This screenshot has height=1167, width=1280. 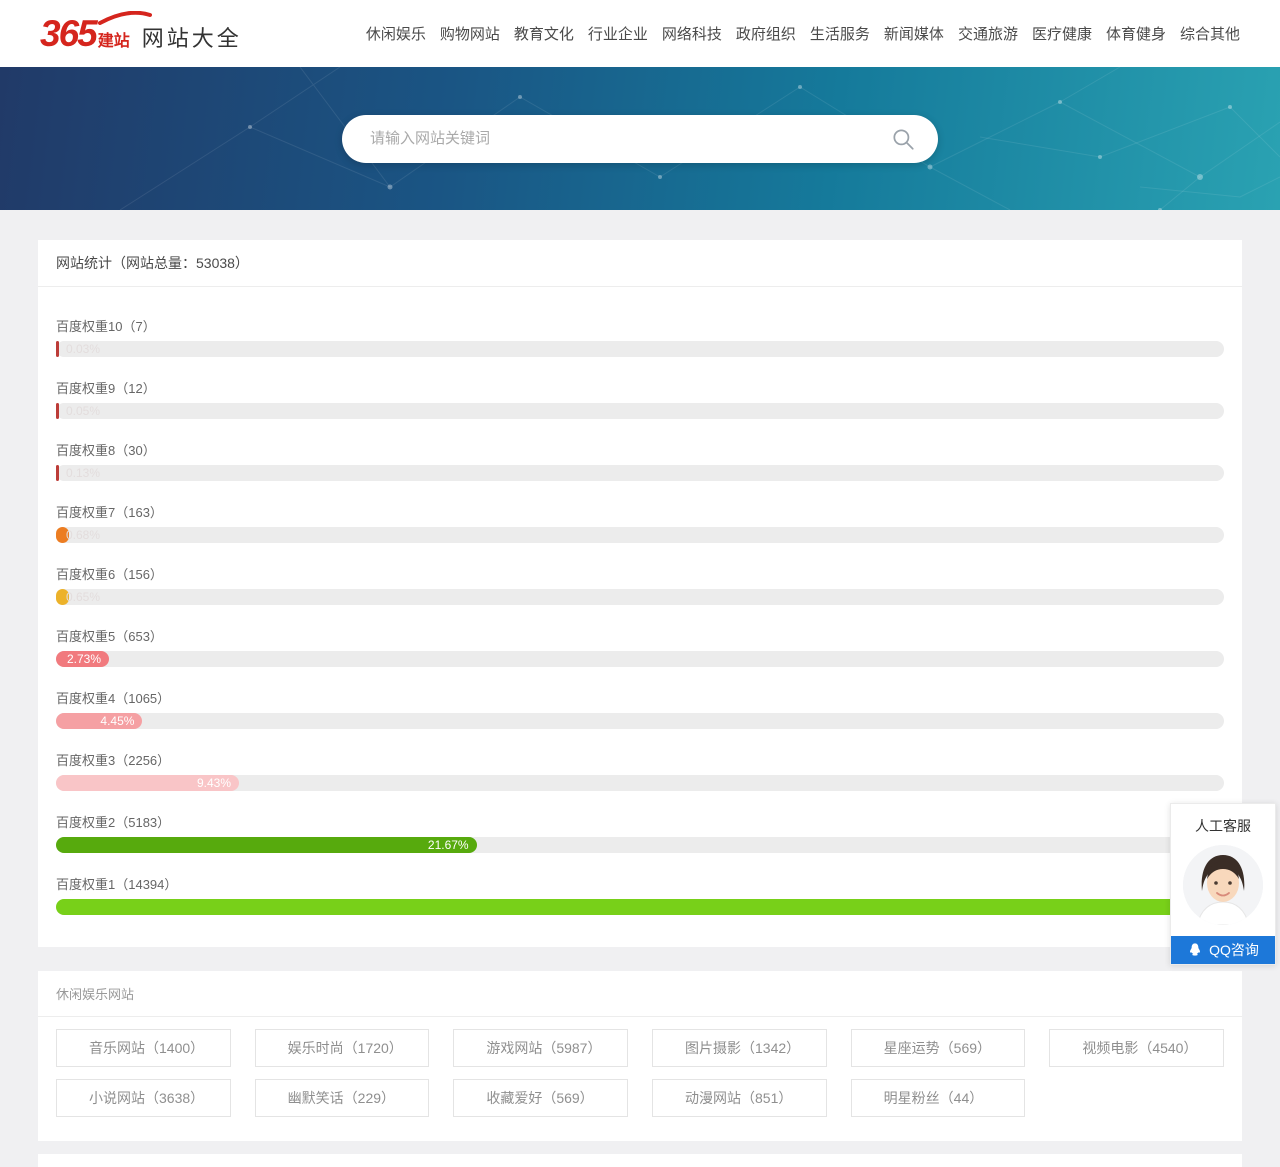 What do you see at coordinates (469, 34) in the screenshot?
I see `nav-item: 购物网站` at bounding box center [469, 34].